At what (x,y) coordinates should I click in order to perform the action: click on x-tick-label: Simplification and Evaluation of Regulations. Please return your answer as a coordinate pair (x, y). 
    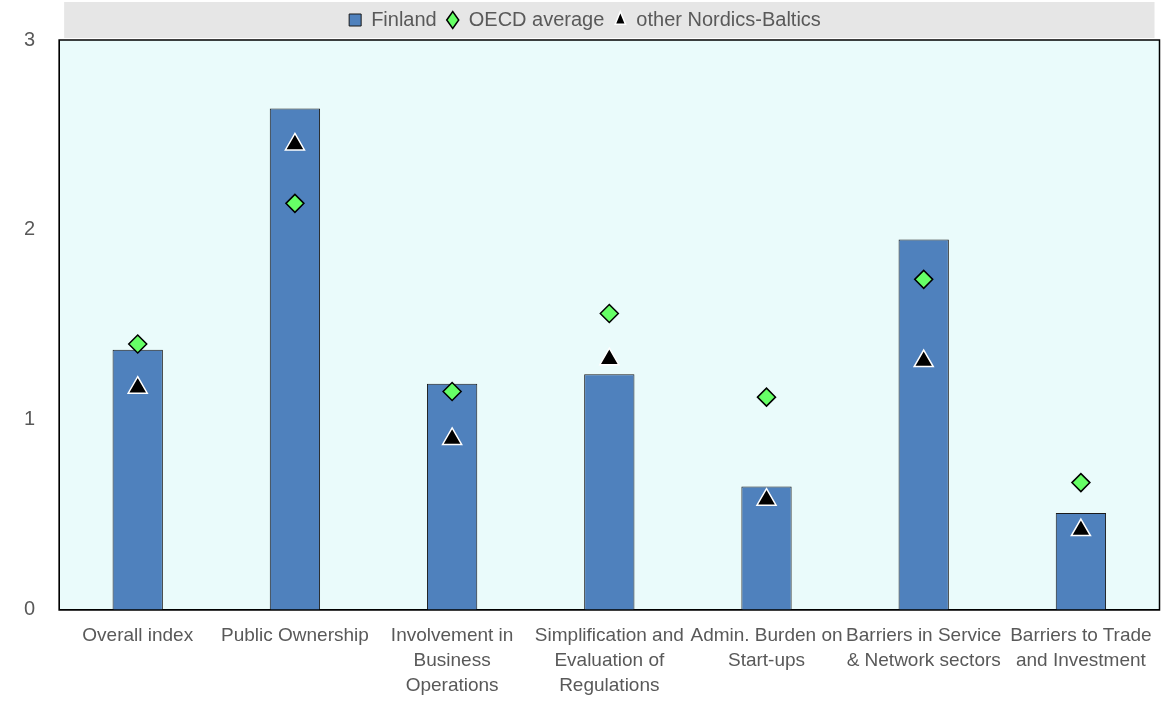
    Looking at the image, I should click on (609, 659).